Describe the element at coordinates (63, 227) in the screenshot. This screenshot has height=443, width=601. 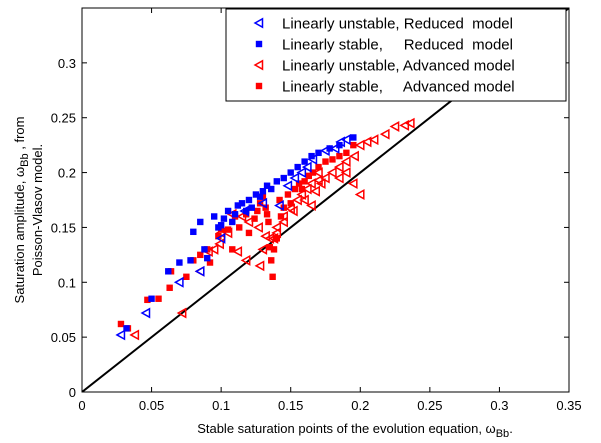
I see `y-tick-label: 0.15` at that location.